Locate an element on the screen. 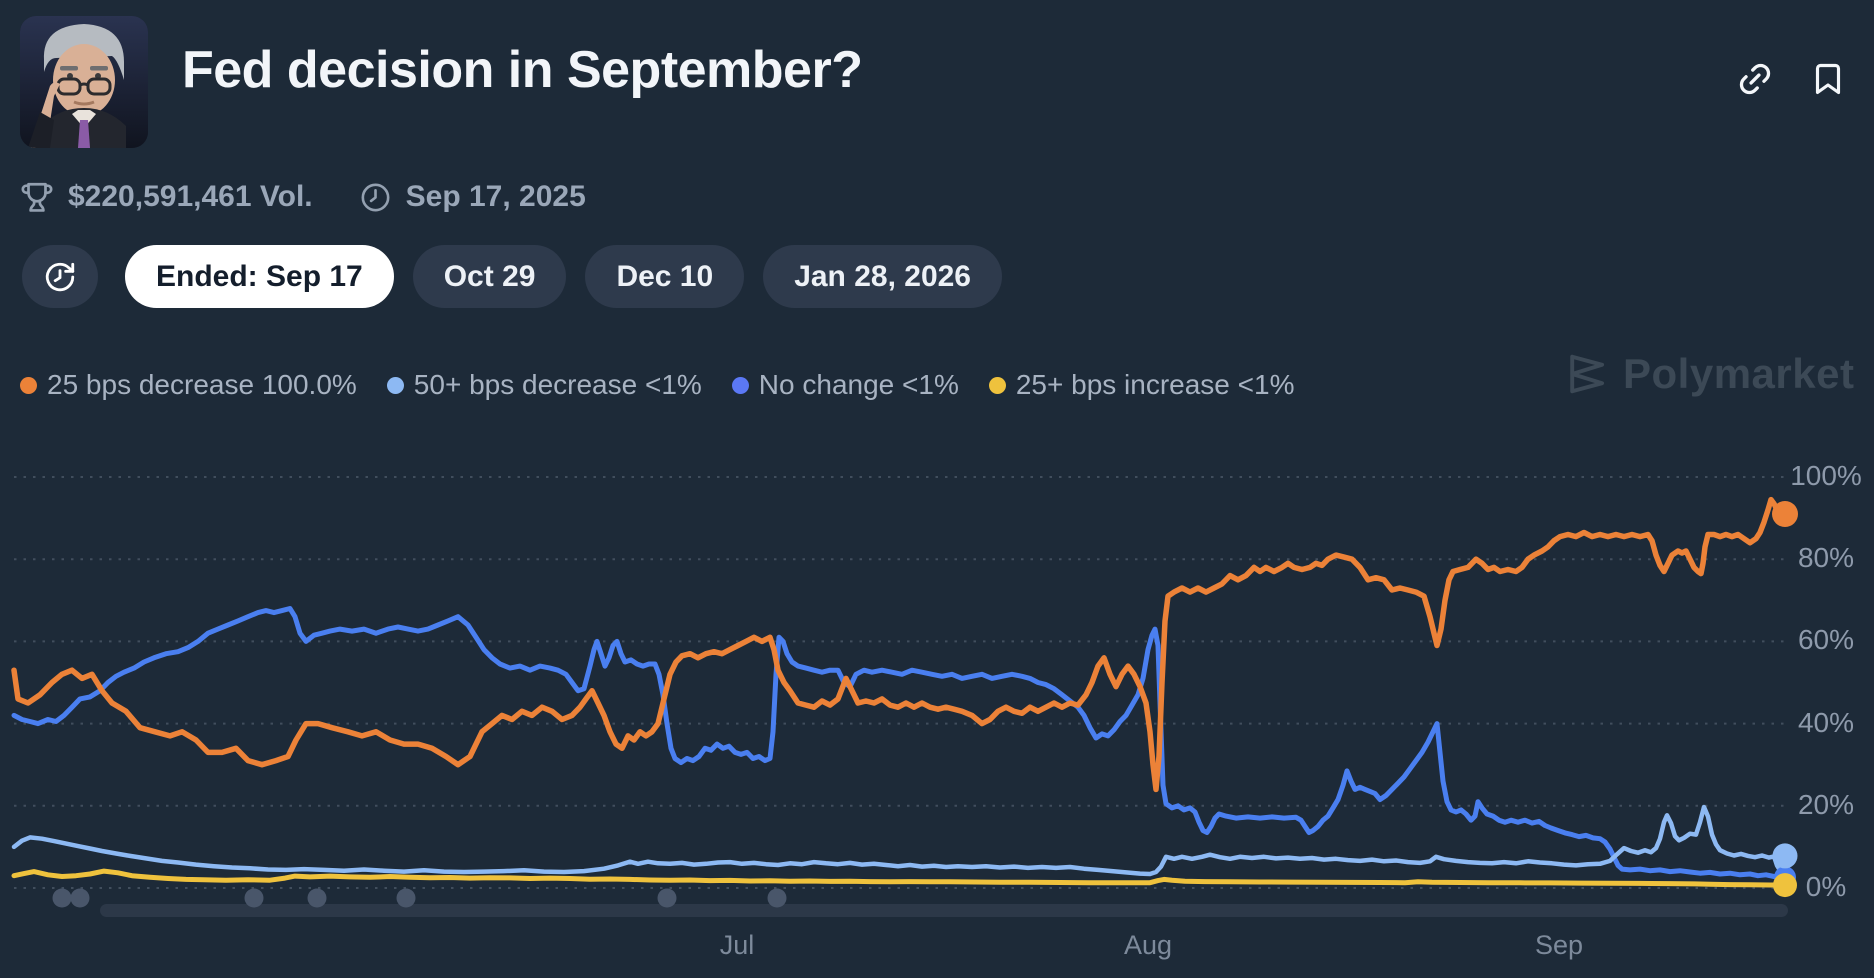 This screenshot has width=1874, height=978. y-axis-label: 20% is located at coordinates (1826, 804).